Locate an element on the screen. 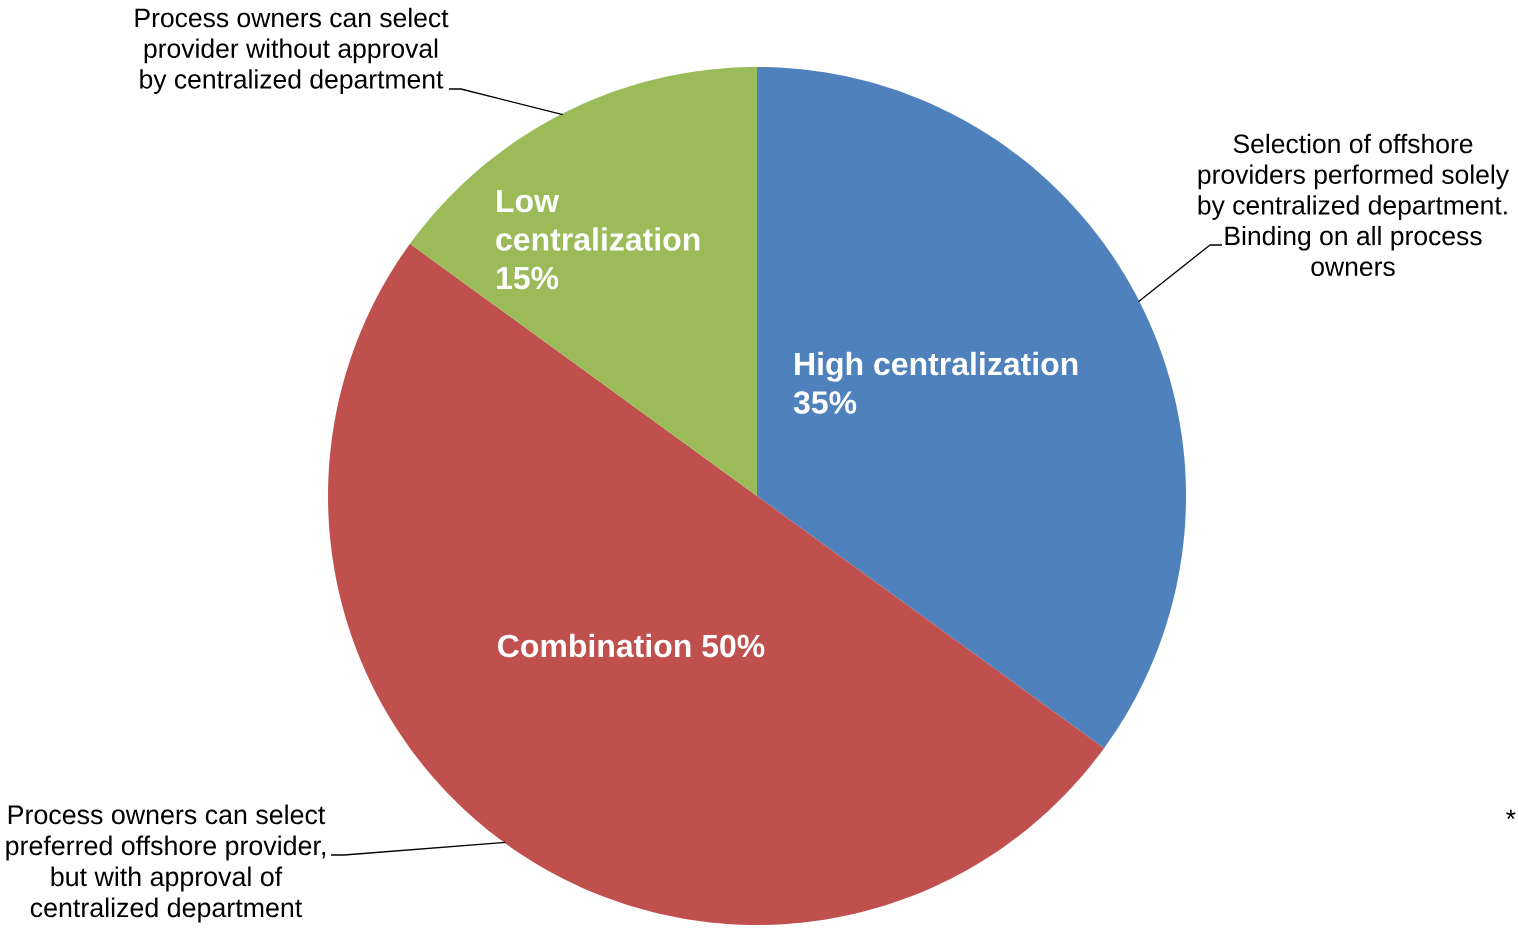 This screenshot has height=930, width=1518. text: Selection of offshore providers performed solely by centralized department. Binding on all process owners is located at coordinates (1353, 205).